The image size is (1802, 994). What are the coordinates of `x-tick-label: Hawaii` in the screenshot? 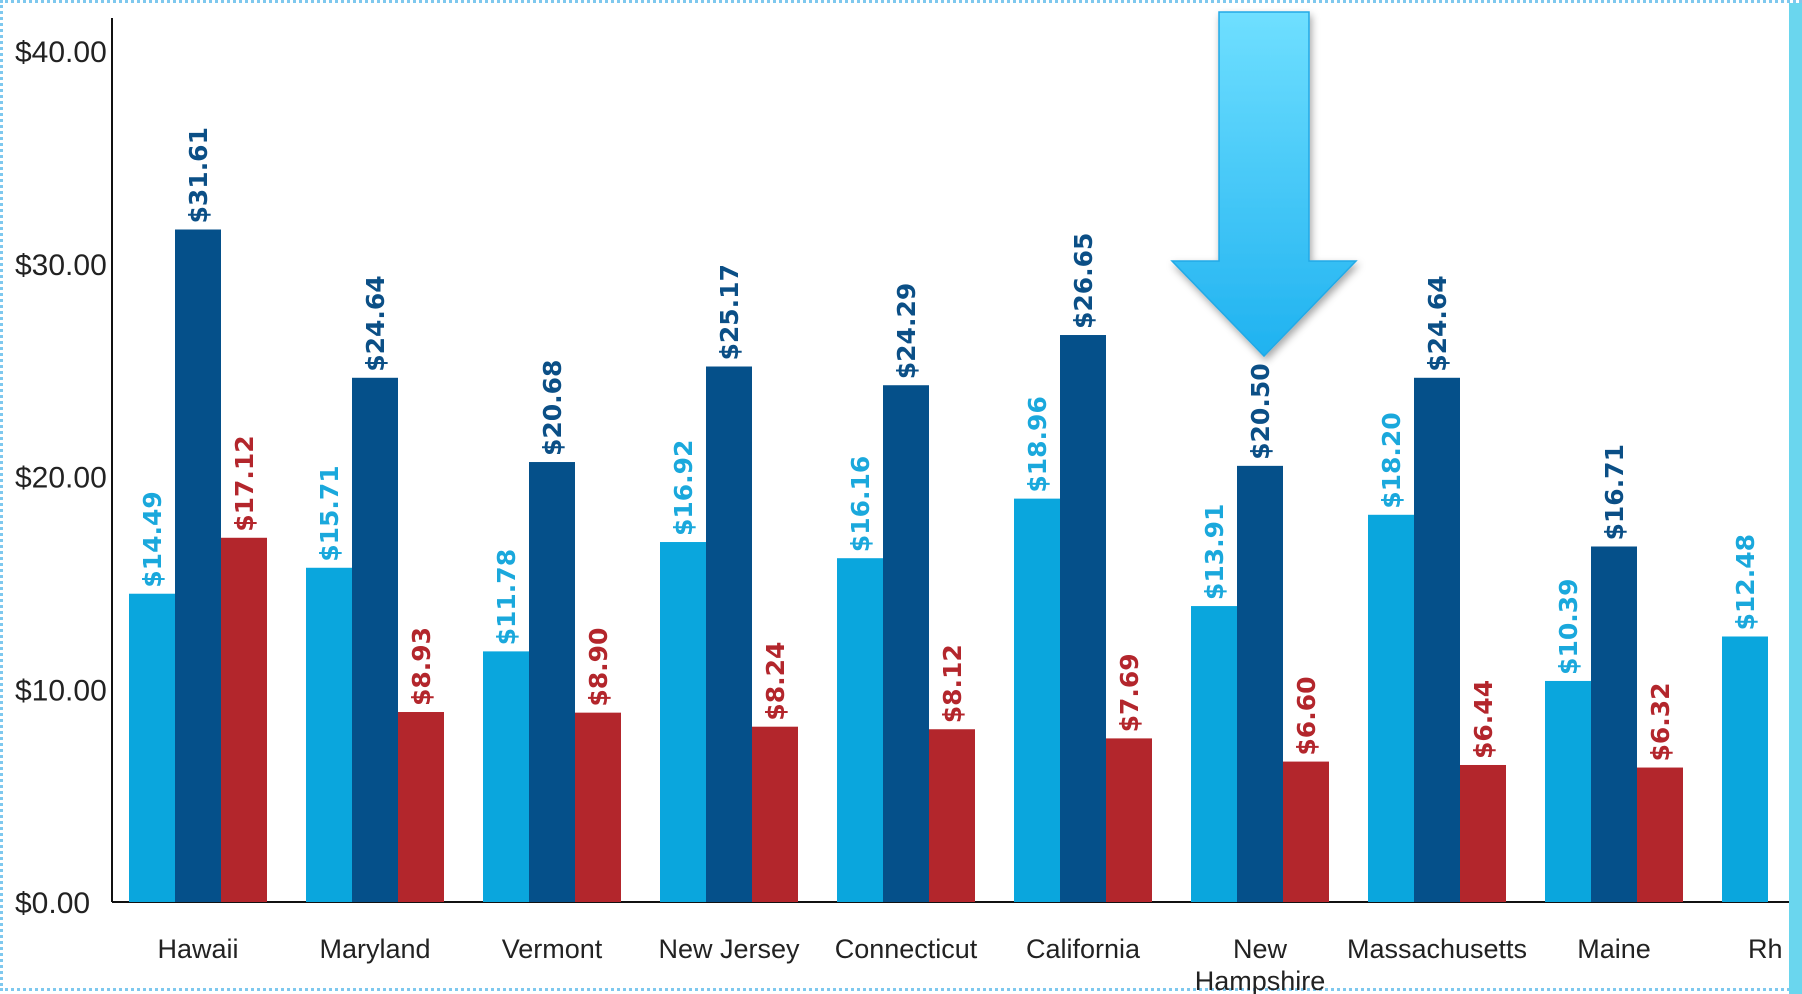 It's located at (197, 949).